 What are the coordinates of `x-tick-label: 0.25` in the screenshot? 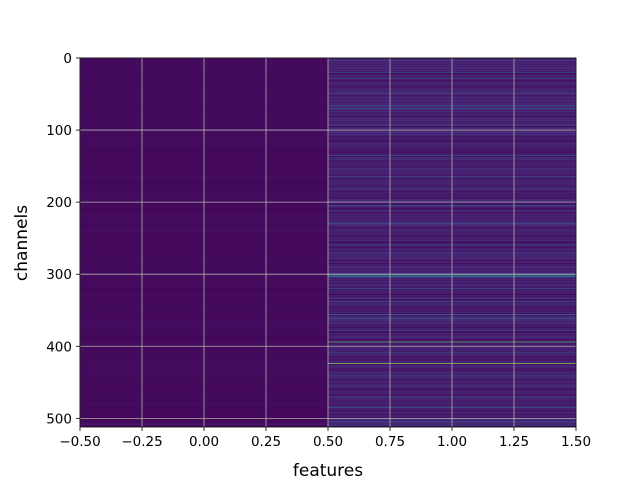 It's located at (266, 442).